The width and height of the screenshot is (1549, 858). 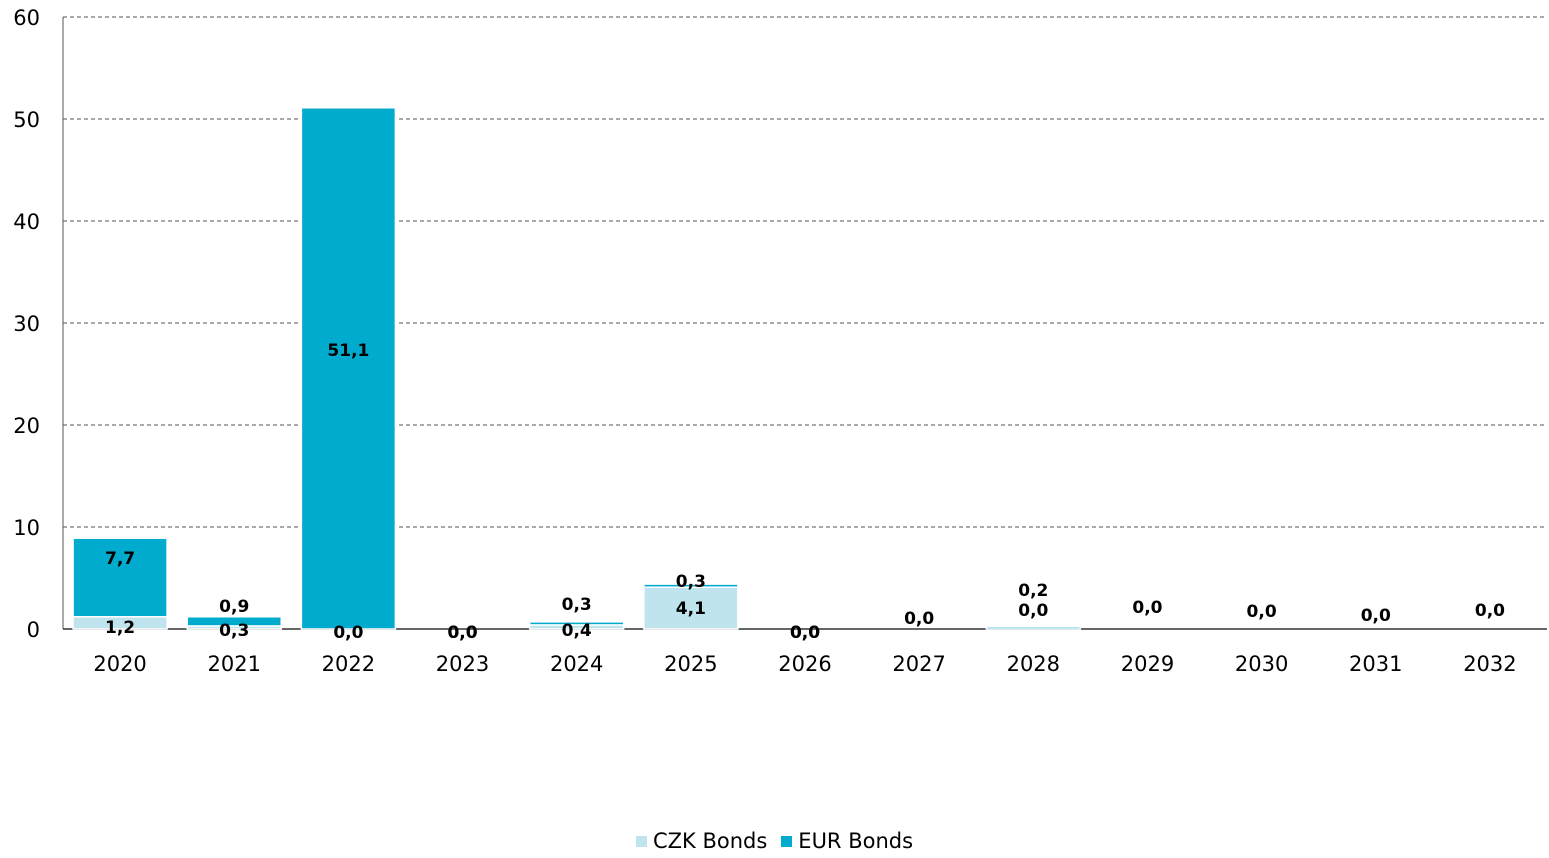 What do you see at coordinates (856, 841) in the screenshot?
I see `legend-label-eur: EUR Bonds` at bounding box center [856, 841].